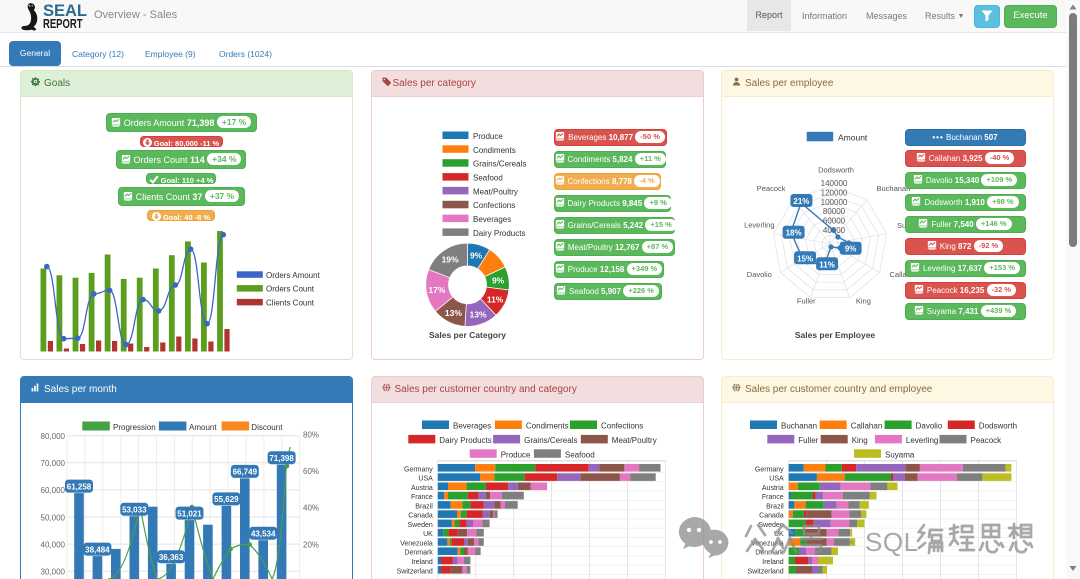 The height and width of the screenshot is (579, 1080). I want to click on svg-text: 140000, so click(834, 183).